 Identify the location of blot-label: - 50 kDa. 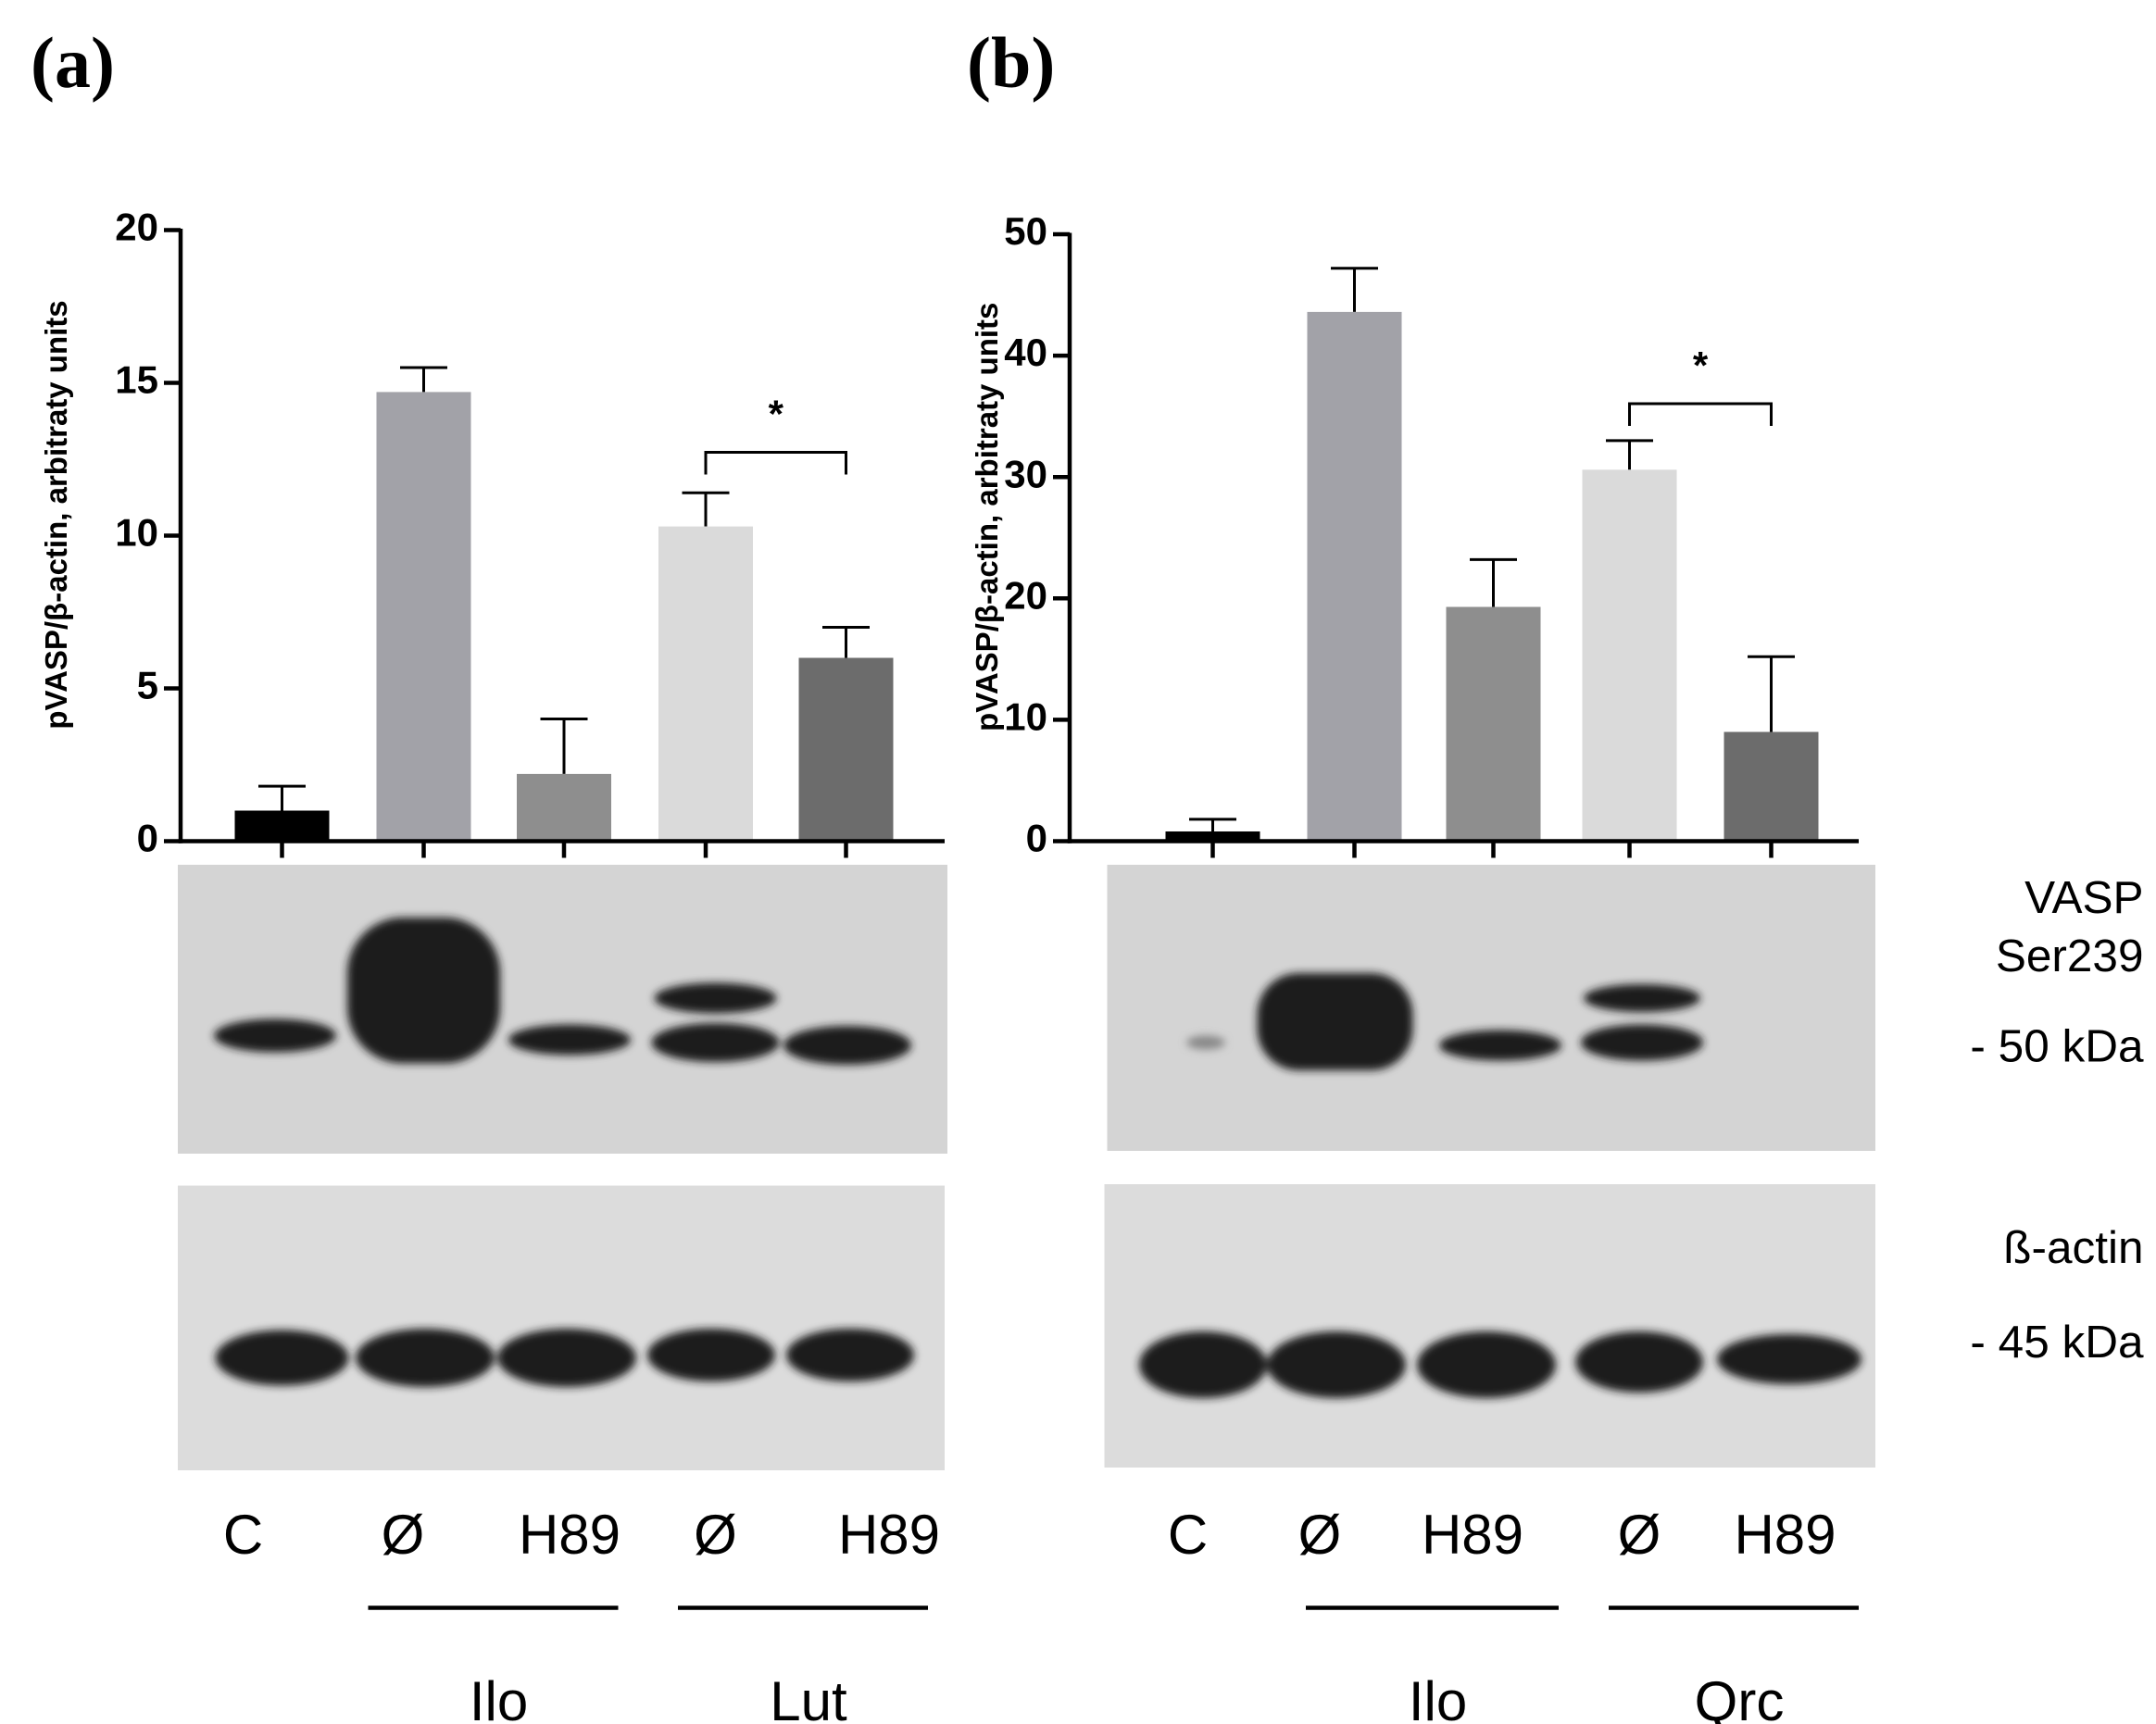
(2057, 1046).